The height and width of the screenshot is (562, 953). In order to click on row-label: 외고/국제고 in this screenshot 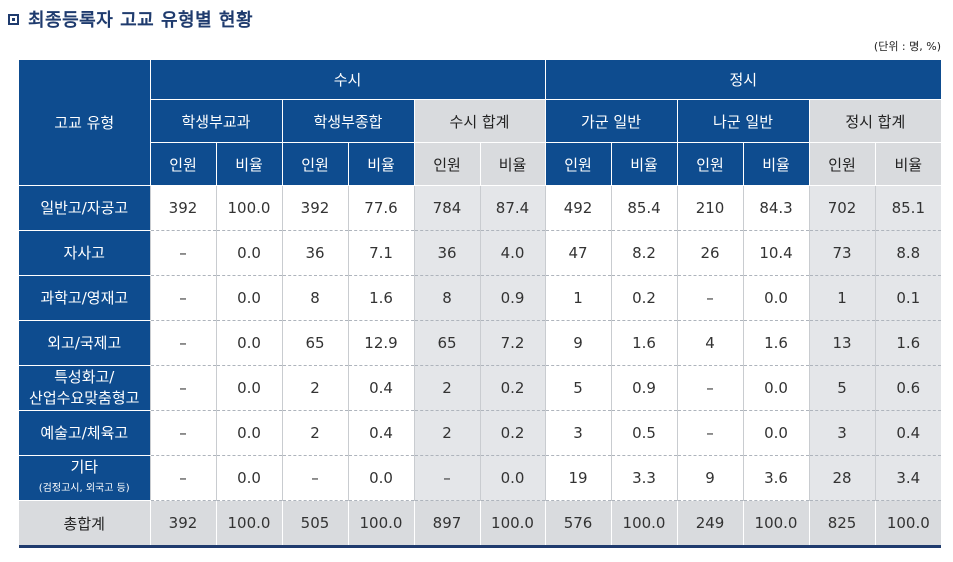, I will do `click(84, 343)`.